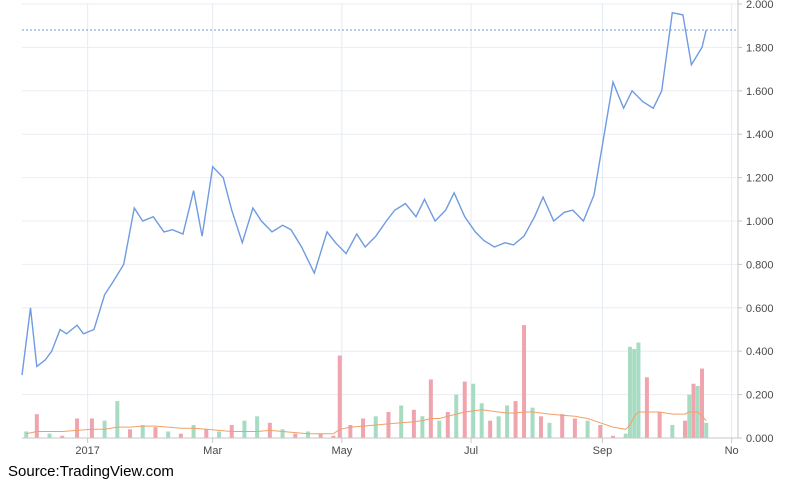  I want to click on y-tick-label: 1.000, so click(760, 222).